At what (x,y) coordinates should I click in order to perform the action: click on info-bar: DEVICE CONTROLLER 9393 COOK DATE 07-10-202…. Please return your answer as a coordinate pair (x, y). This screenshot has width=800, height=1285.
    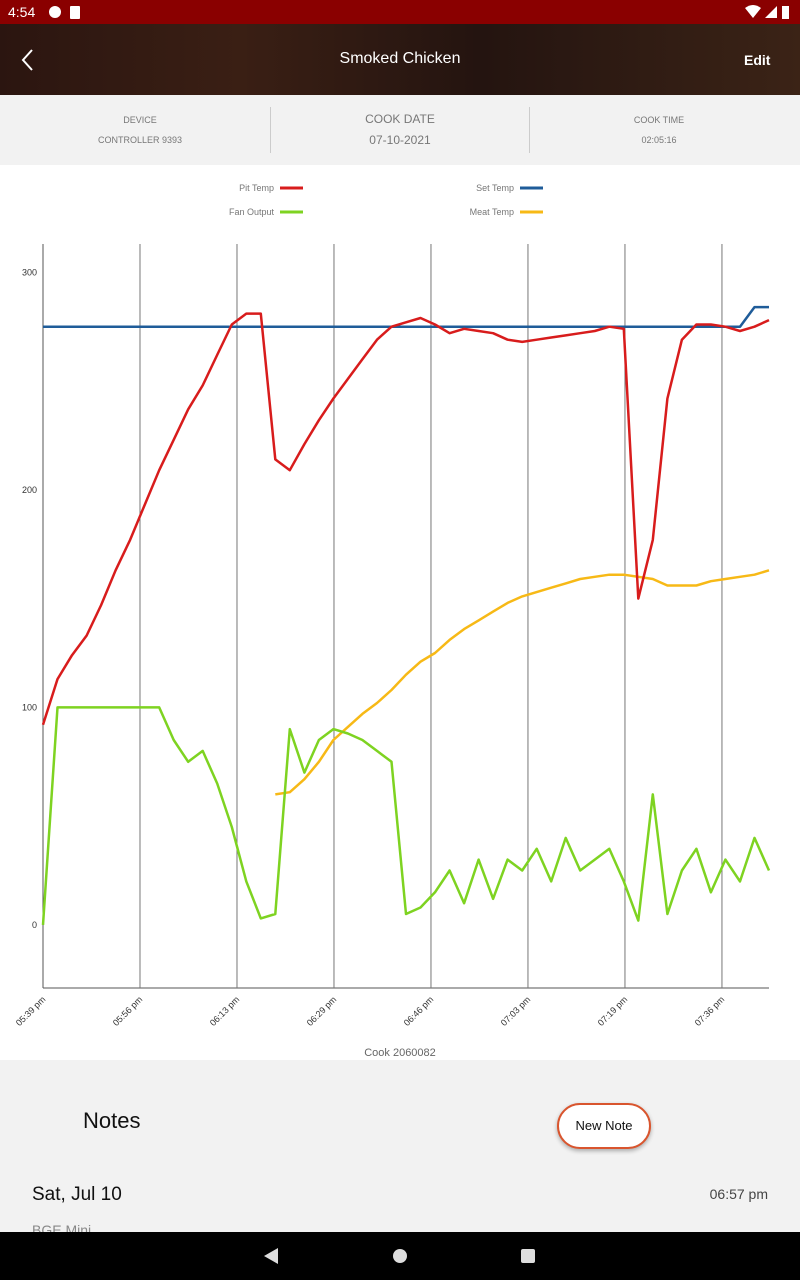
    Looking at the image, I should click on (400, 130).